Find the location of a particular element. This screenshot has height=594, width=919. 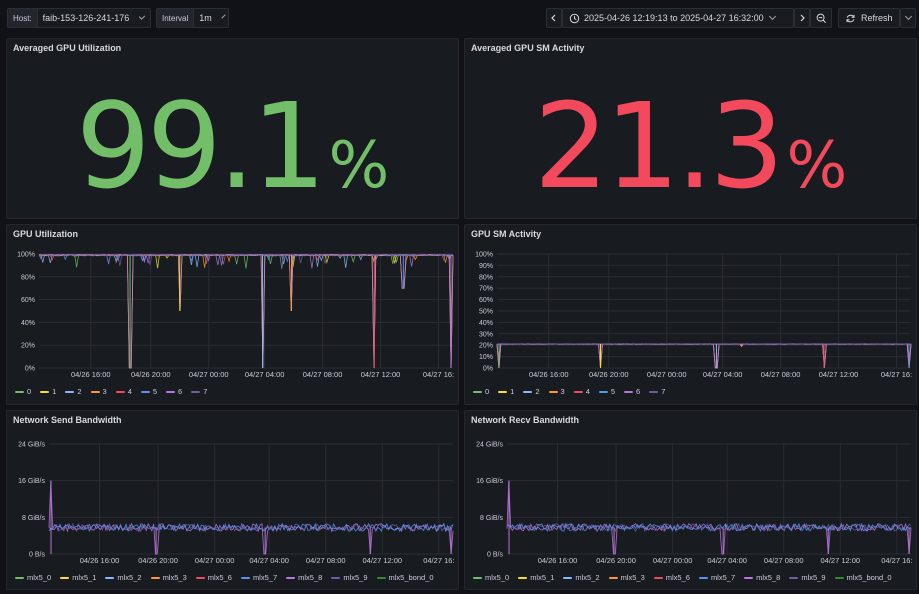

zoom-out-icon is located at coordinates (821, 18).